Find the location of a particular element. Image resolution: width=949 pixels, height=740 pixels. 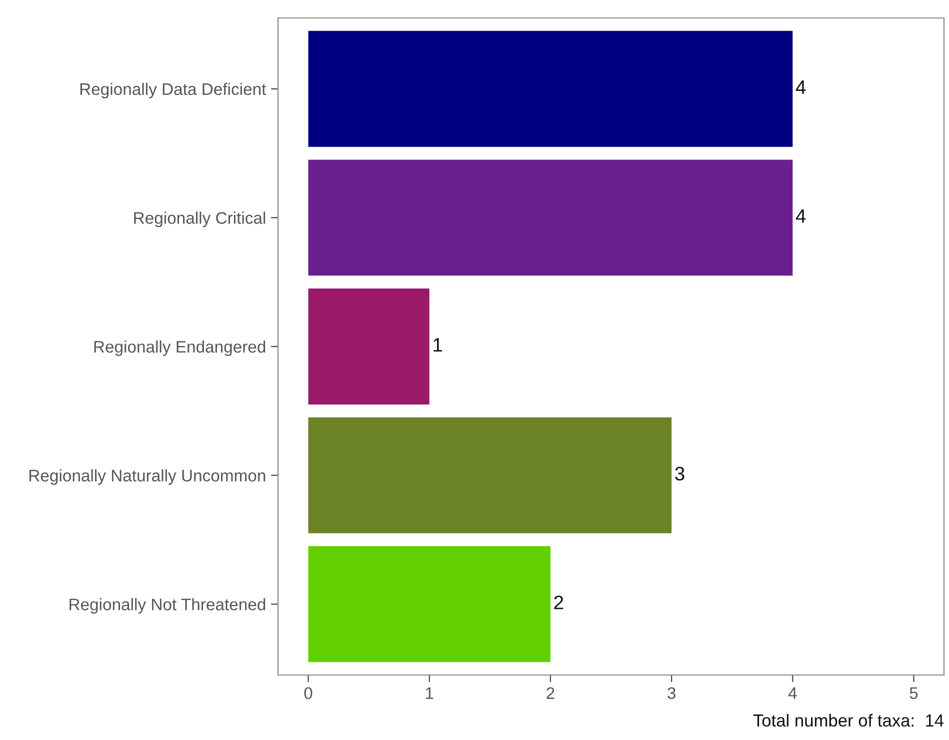

x-tick-label: 0 is located at coordinates (308, 693).